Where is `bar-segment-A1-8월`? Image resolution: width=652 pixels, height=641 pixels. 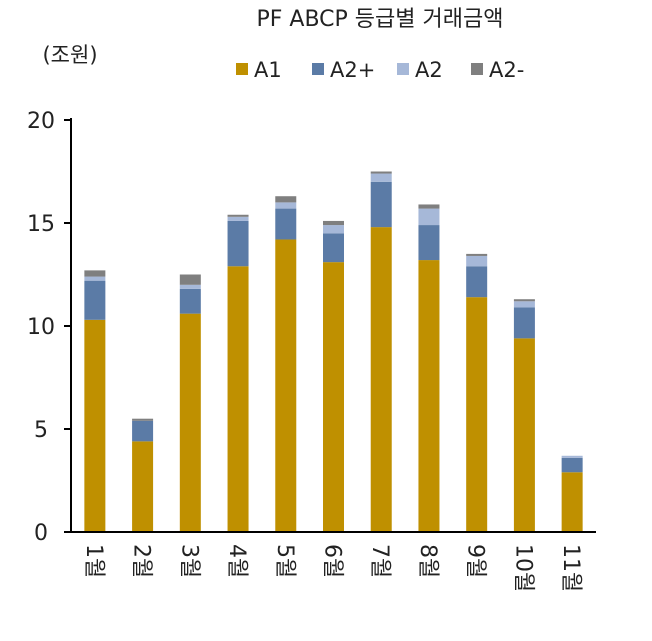
bar-segment-A1-8월 is located at coordinates (429, 396).